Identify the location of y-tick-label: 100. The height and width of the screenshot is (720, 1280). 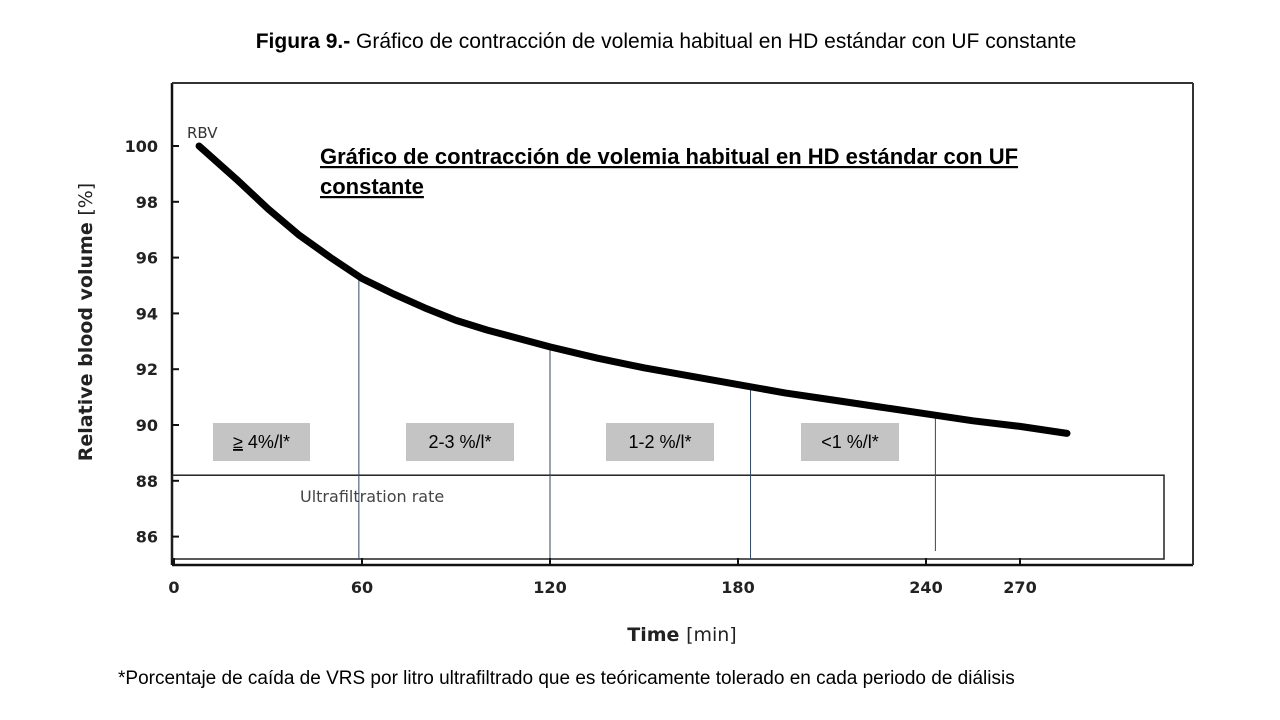
(141, 146).